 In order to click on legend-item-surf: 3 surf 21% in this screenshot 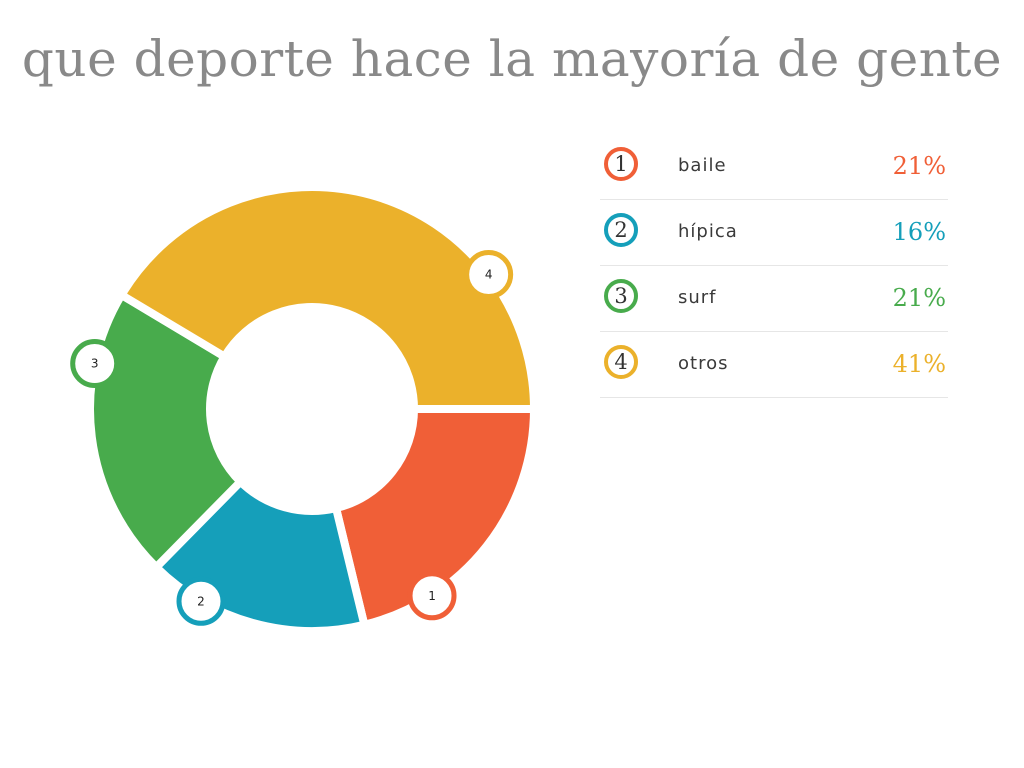, I will do `click(774, 299)`.